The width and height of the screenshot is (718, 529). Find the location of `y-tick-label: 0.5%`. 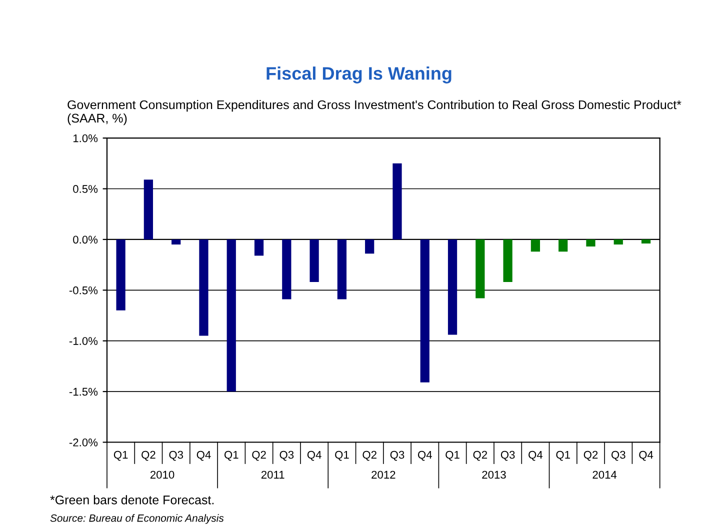

y-tick-label: 0.5% is located at coordinates (85, 189).